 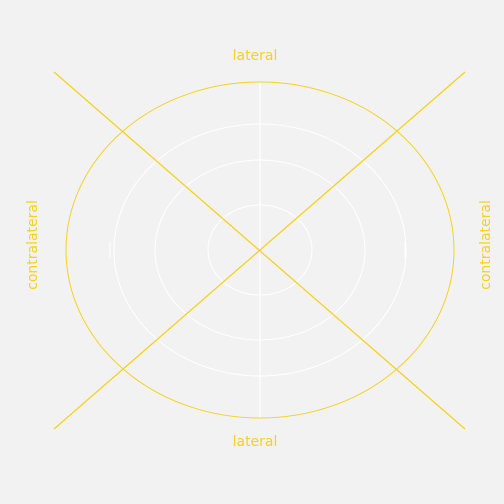 I want to click on label-left: contralateral, so click(x=33, y=245).